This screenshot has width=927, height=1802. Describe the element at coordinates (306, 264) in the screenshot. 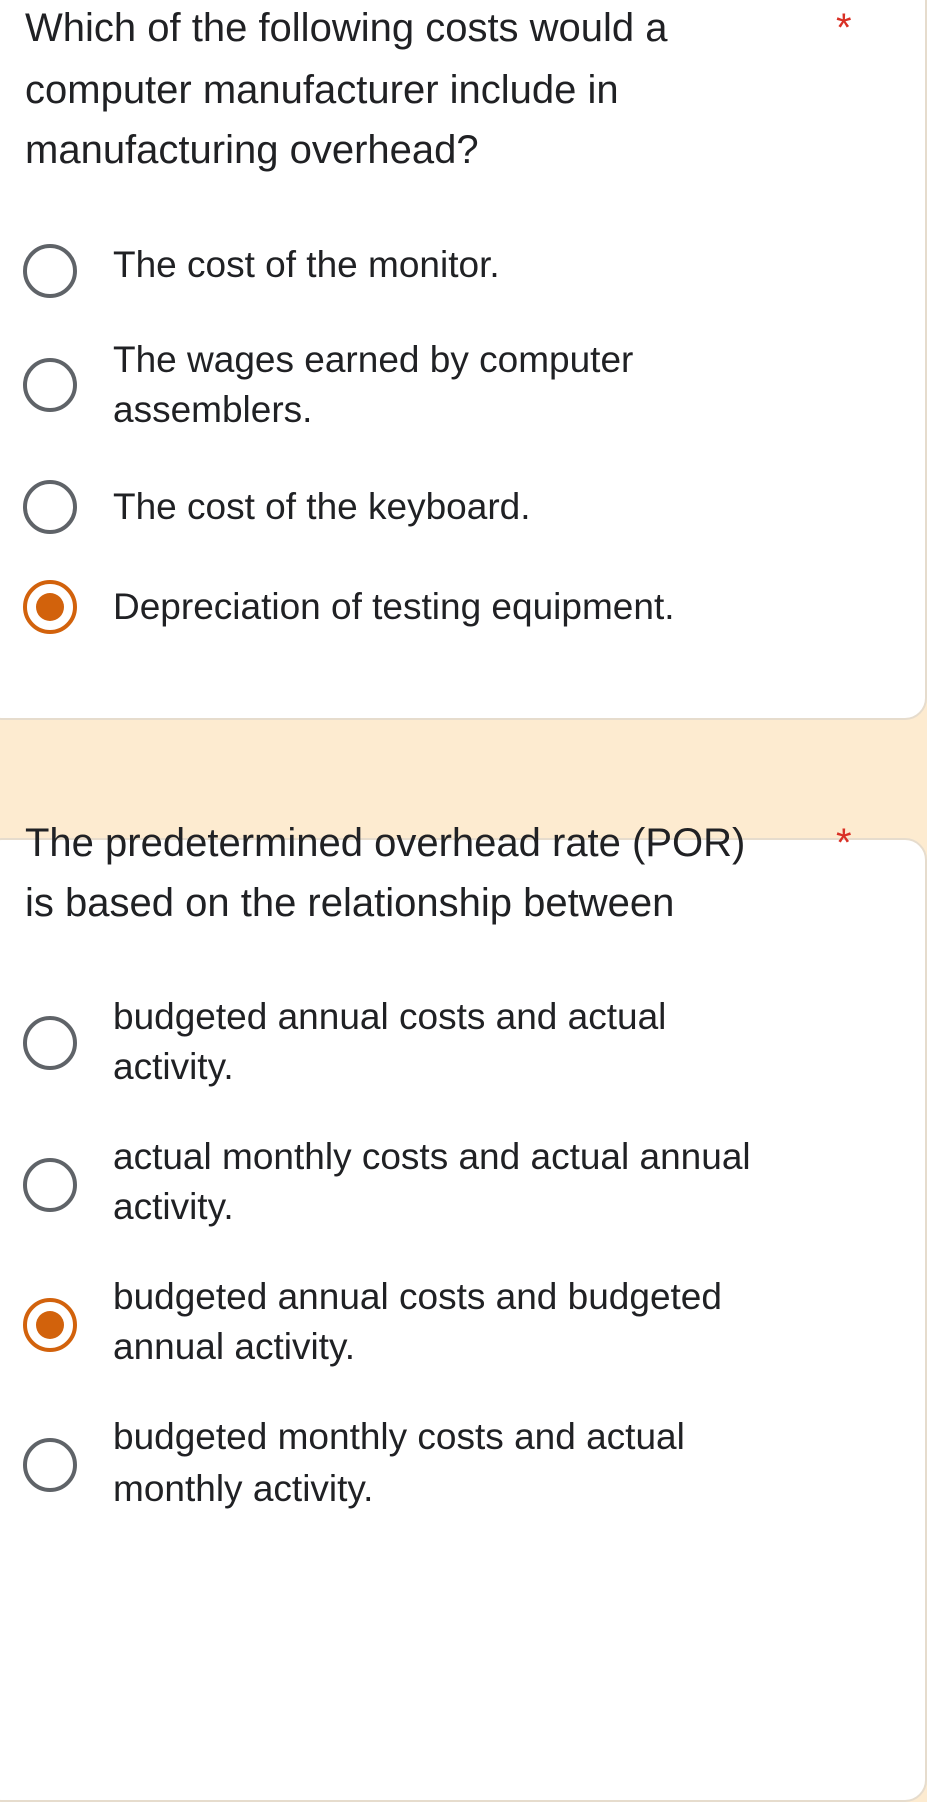

I see `q1-option-1-label: The cost of the monitor.` at that location.